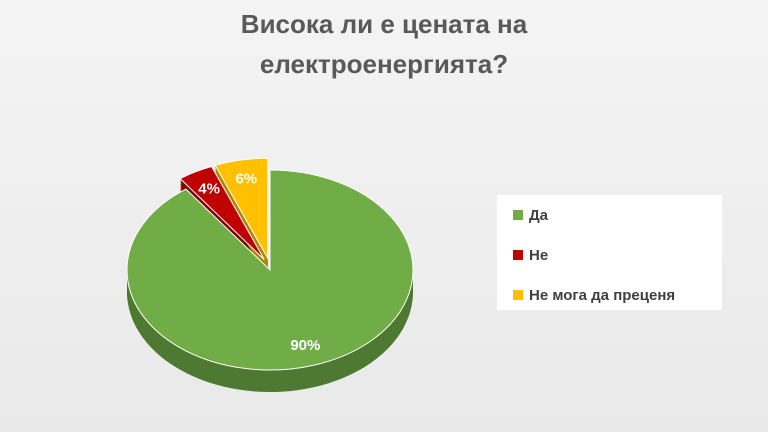 The height and width of the screenshot is (432, 768). I want to click on data-label: 4%, so click(209, 188).